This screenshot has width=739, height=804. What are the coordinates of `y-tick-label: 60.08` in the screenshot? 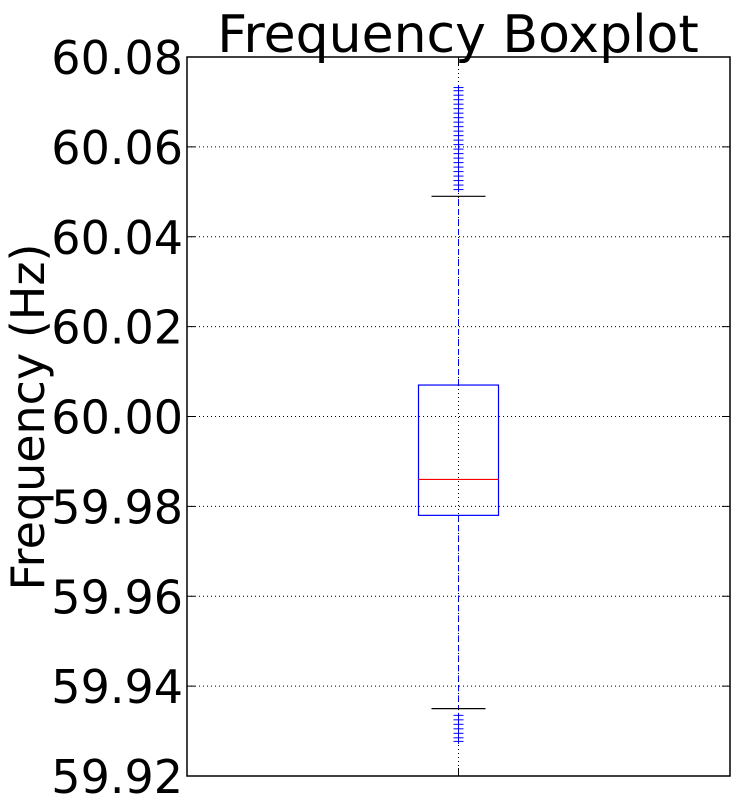 It's located at (117, 58).